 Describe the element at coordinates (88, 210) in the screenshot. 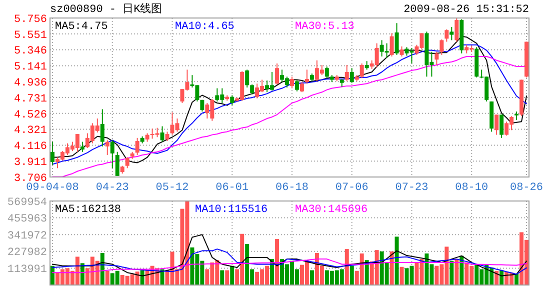

I see `text: MA5:162138` at that location.